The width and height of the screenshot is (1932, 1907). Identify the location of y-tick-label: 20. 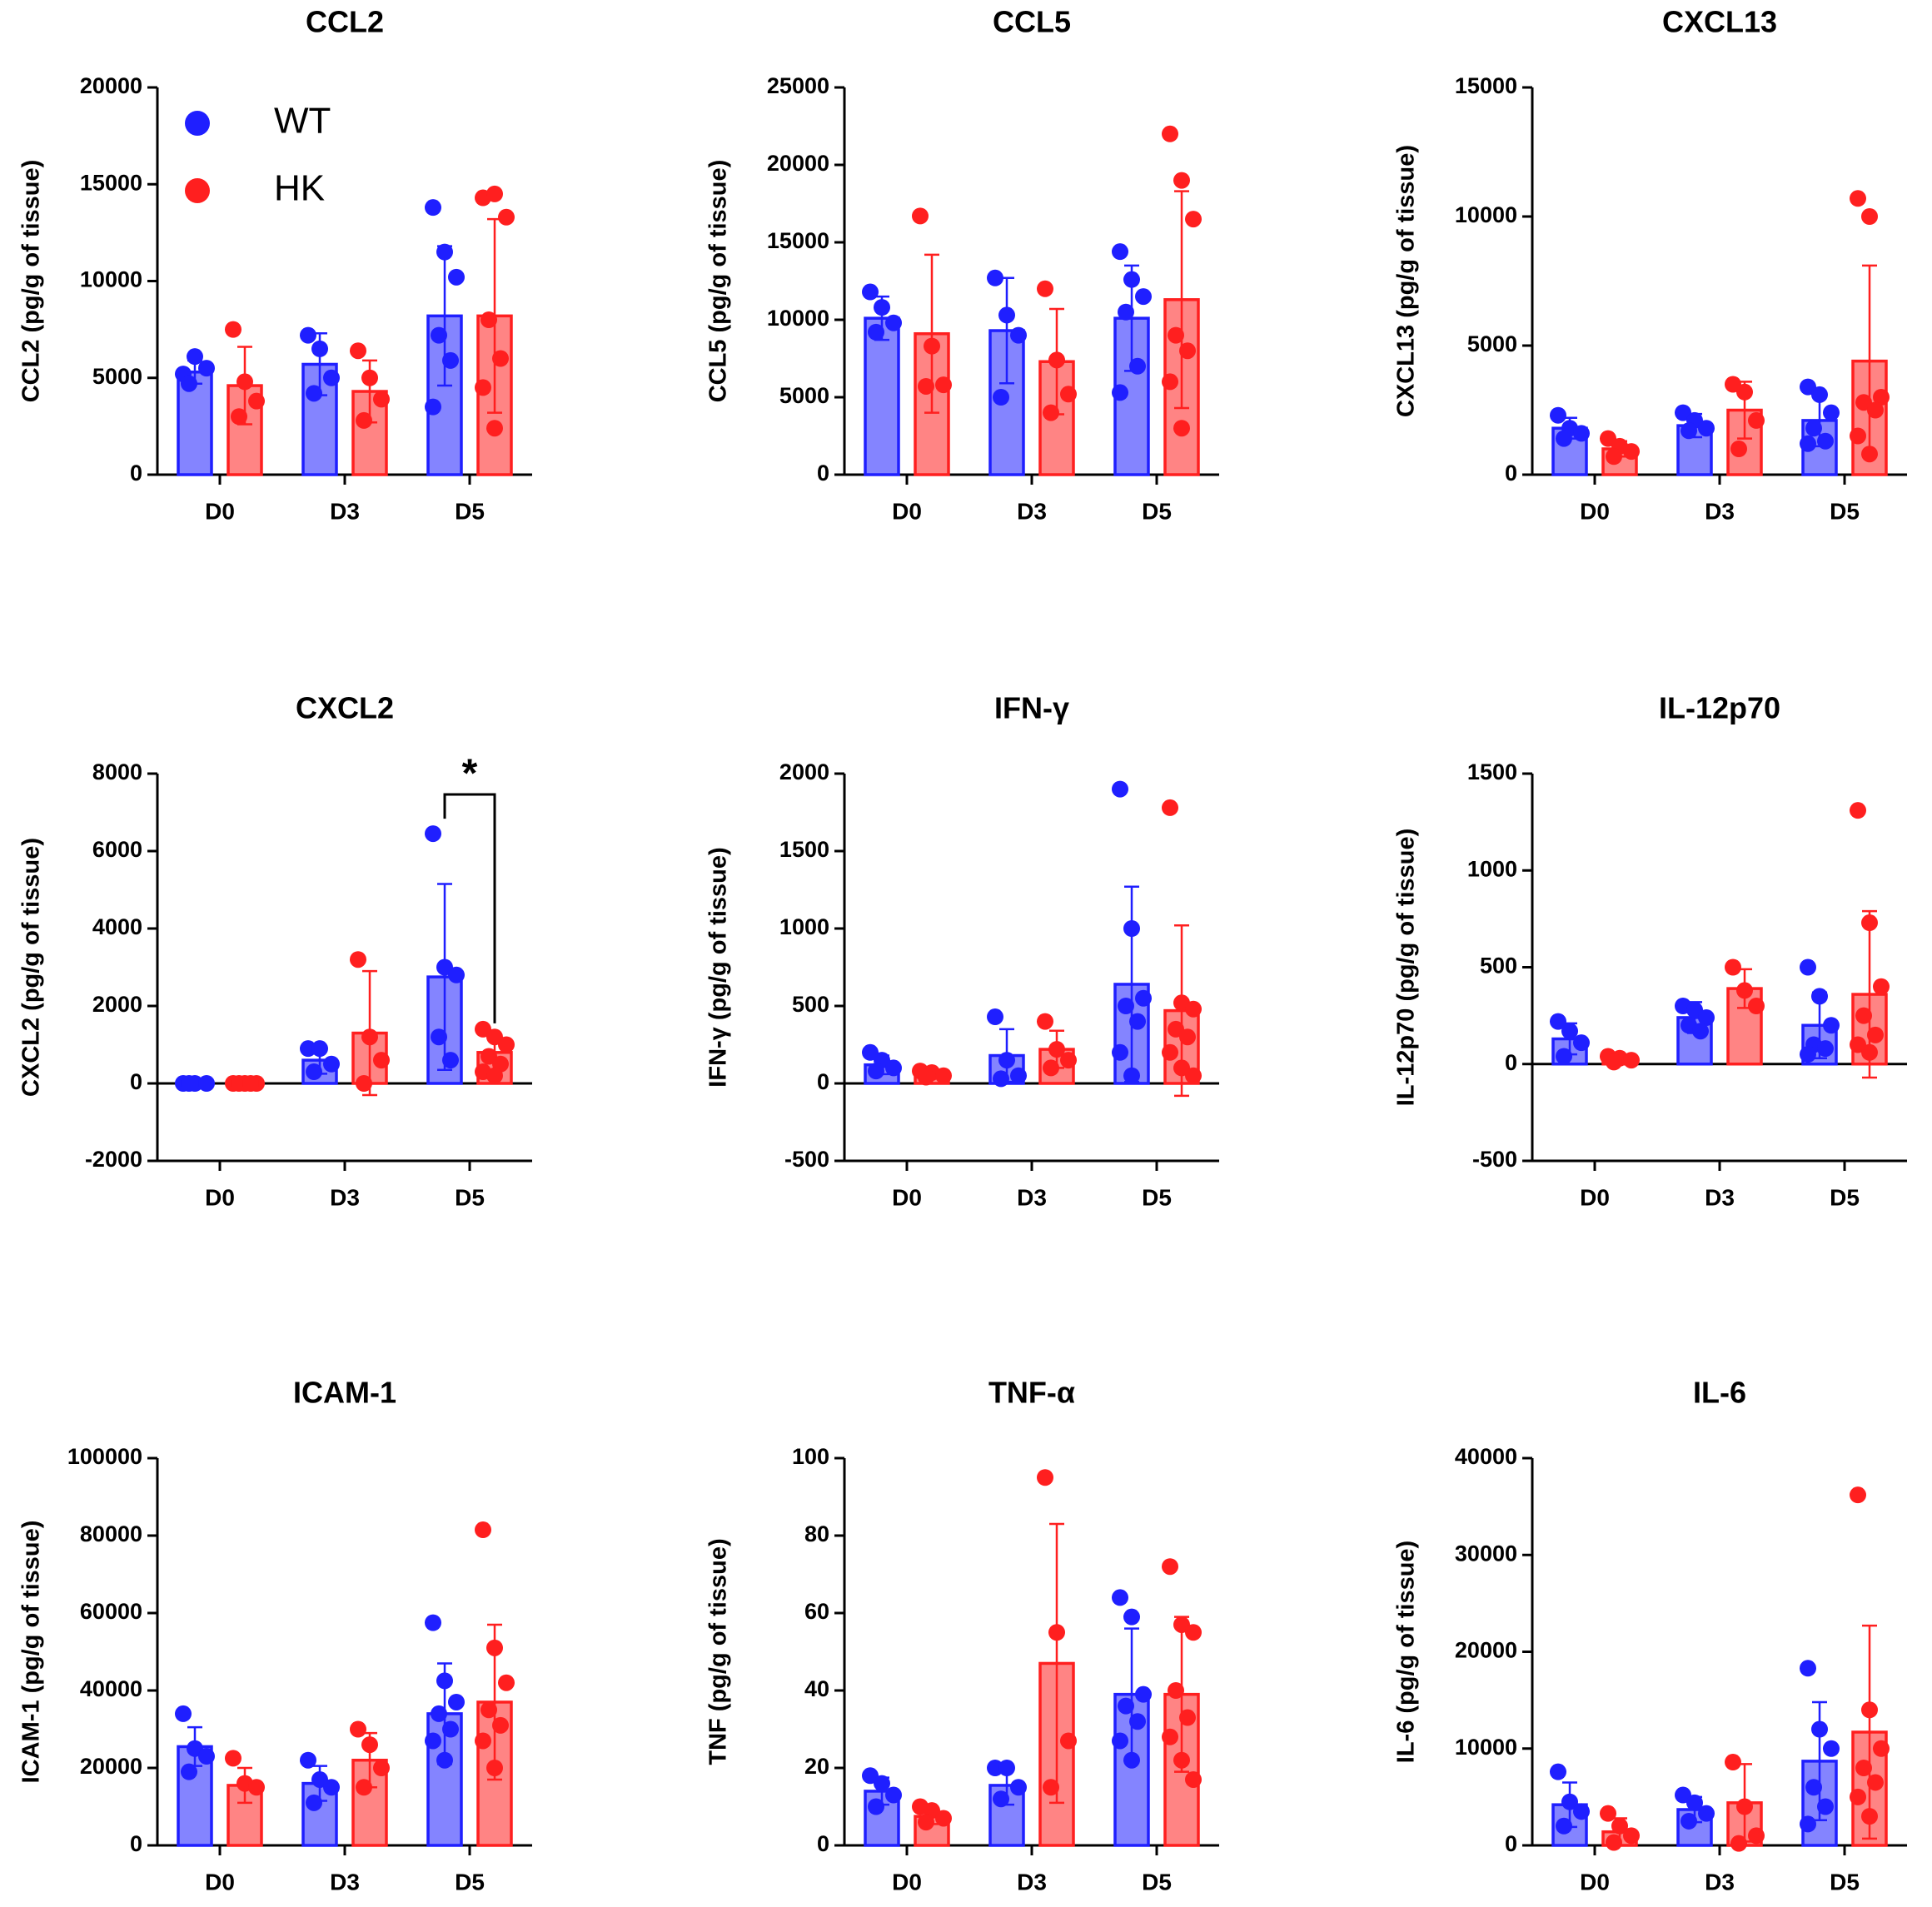
(817, 1766).